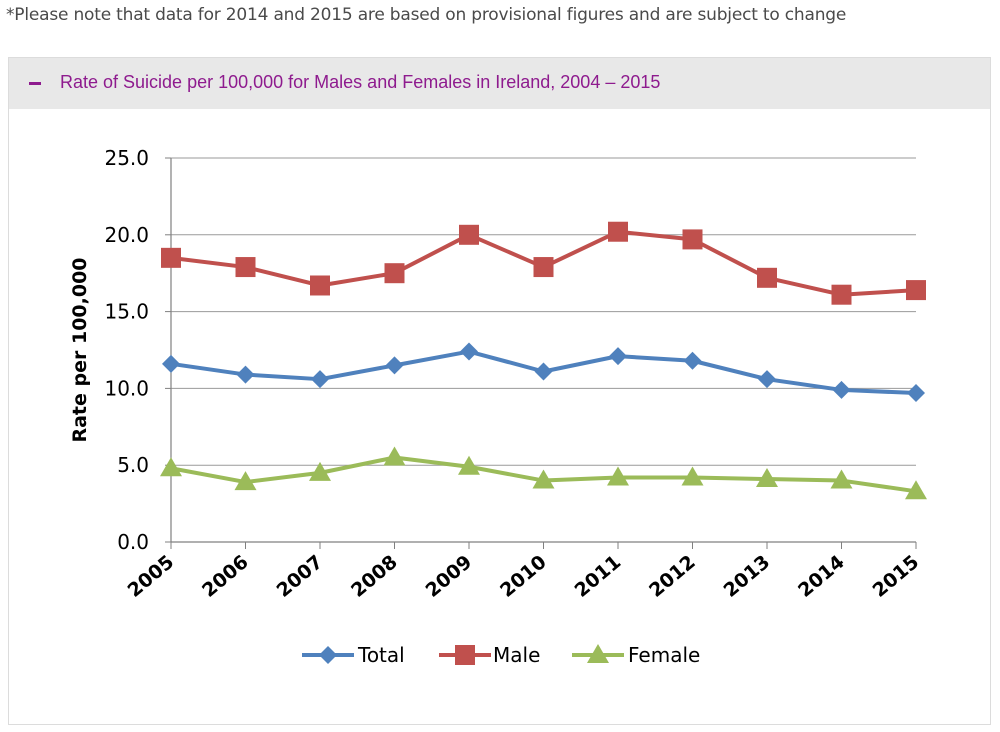  Describe the element at coordinates (821, 576) in the screenshot. I see `x-tick-label: 2014` at that location.